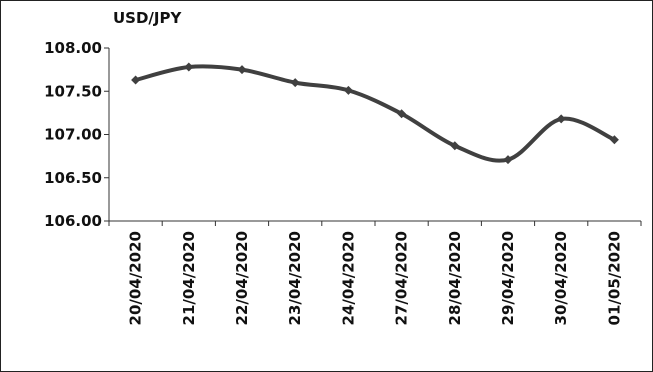 Image resolution: width=653 pixels, height=372 pixels. I want to click on y-tick-label: 107.00, so click(73, 135).